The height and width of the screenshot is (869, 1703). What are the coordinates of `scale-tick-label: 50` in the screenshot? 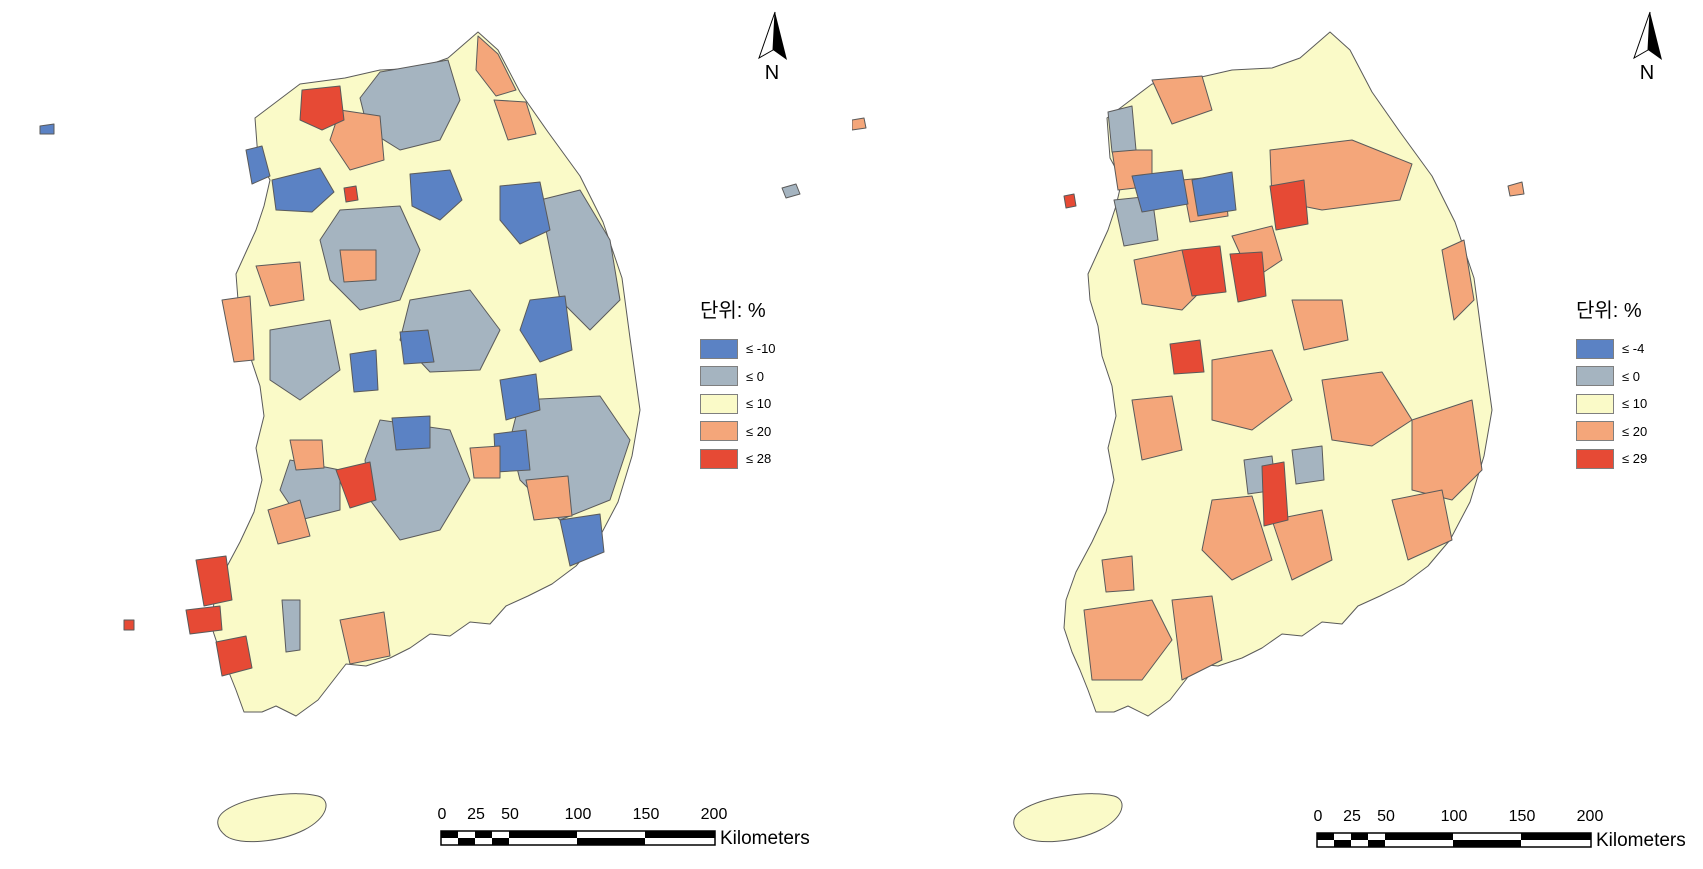 It's located at (1386, 816).